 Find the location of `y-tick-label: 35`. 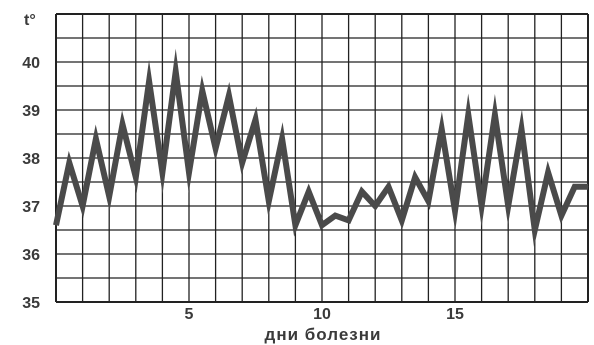

y-tick-label: 35 is located at coordinates (31, 303).